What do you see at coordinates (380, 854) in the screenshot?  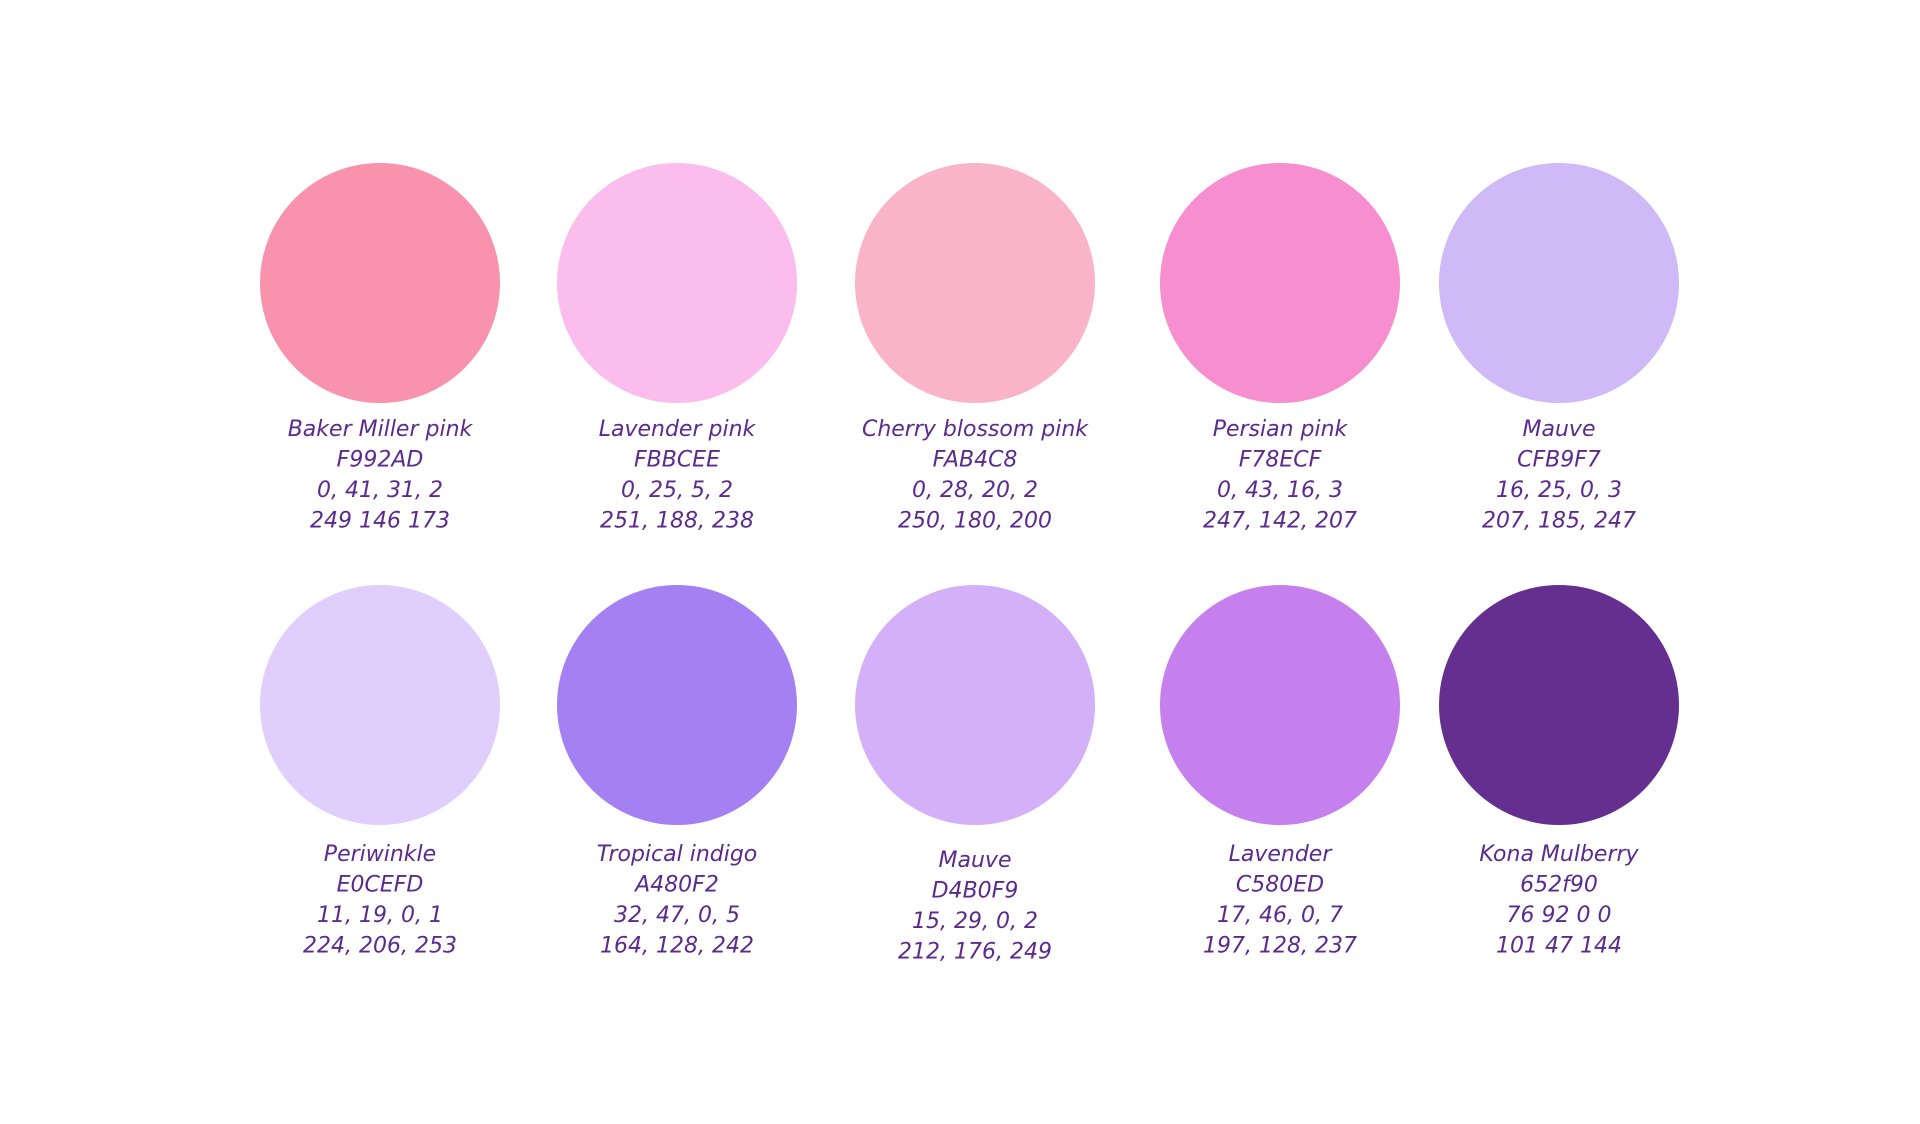 I see `swatch-name: Periwinkle` at bounding box center [380, 854].